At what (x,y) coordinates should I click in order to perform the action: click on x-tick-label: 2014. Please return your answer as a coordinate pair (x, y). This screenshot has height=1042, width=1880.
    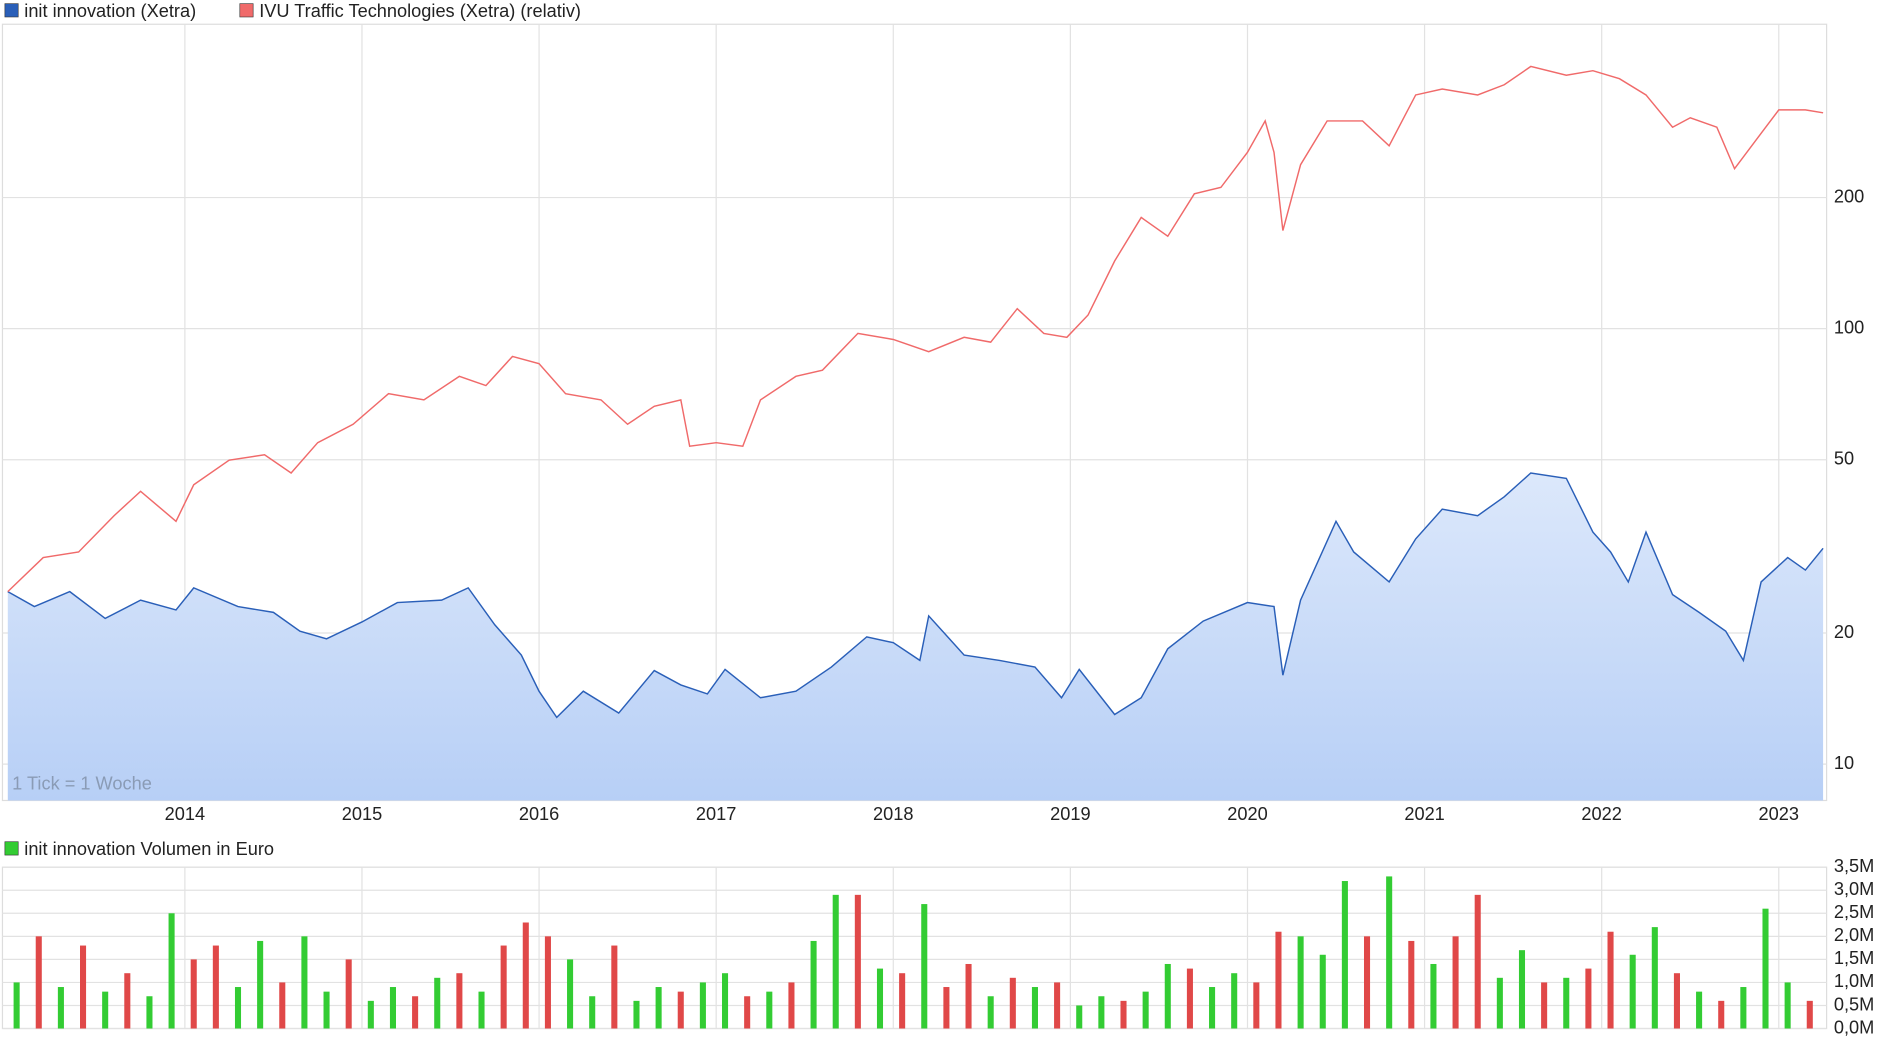
    Looking at the image, I should click on (185, 814).